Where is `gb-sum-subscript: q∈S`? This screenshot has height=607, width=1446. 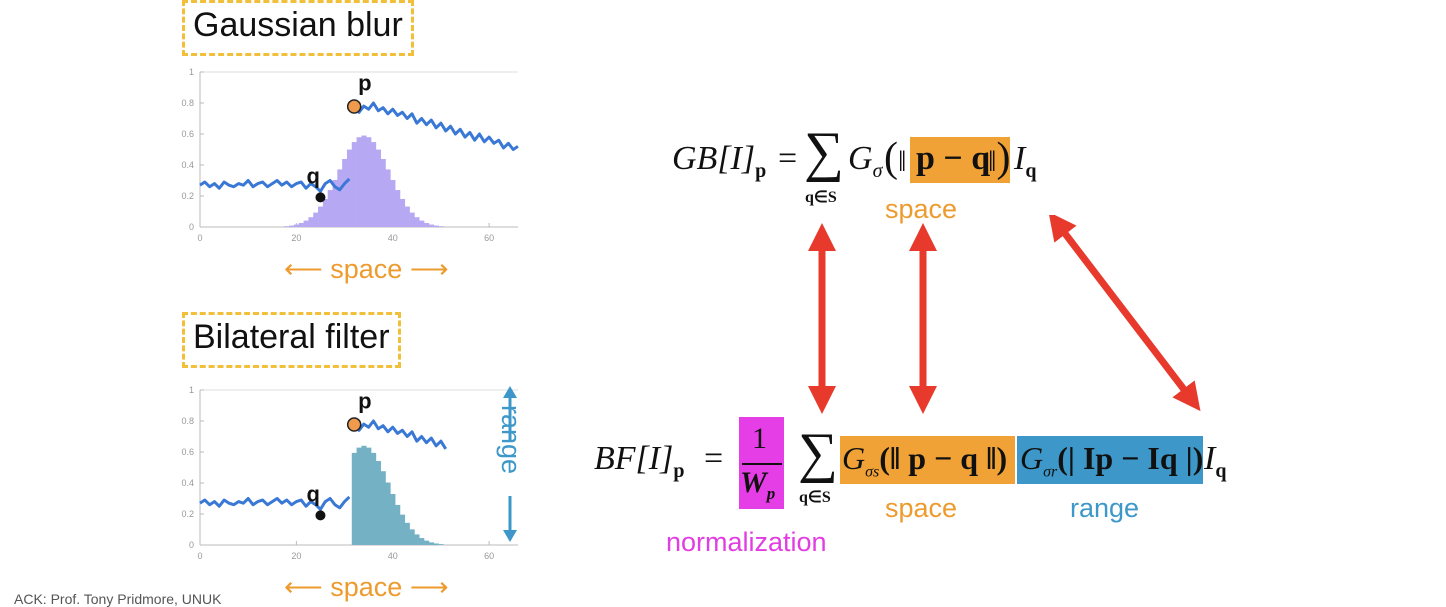 gb-sum-subscript: q∈S is located at coordinates (821, 197).